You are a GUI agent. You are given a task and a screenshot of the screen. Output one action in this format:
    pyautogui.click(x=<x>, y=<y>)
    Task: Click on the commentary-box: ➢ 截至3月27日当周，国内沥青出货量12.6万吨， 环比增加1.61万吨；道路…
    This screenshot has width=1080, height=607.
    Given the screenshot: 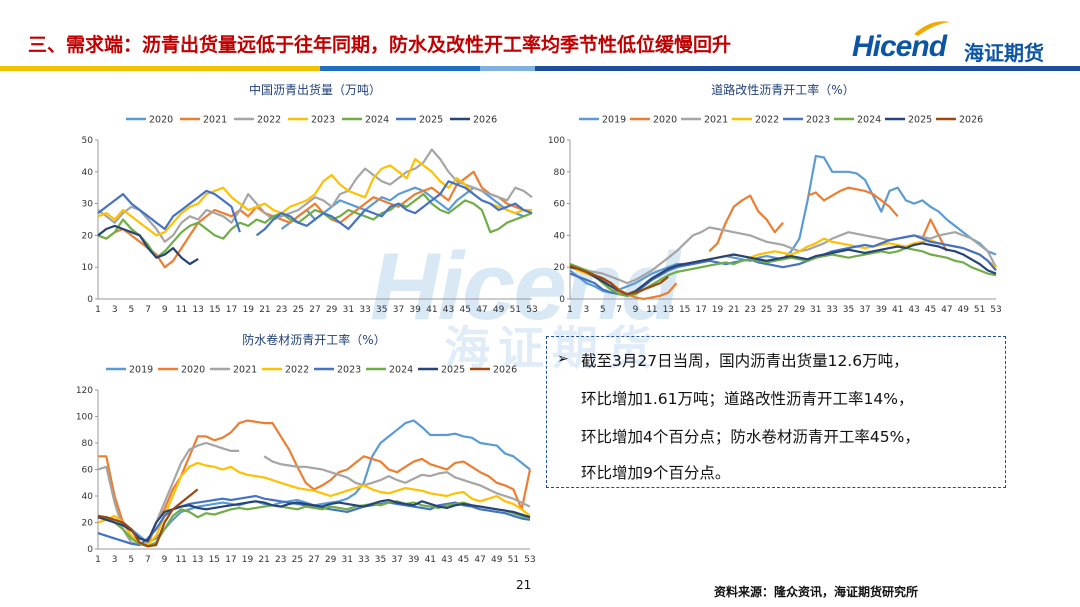 What is the action you would take?
    pyautogui.click(x=776, y=412)
    